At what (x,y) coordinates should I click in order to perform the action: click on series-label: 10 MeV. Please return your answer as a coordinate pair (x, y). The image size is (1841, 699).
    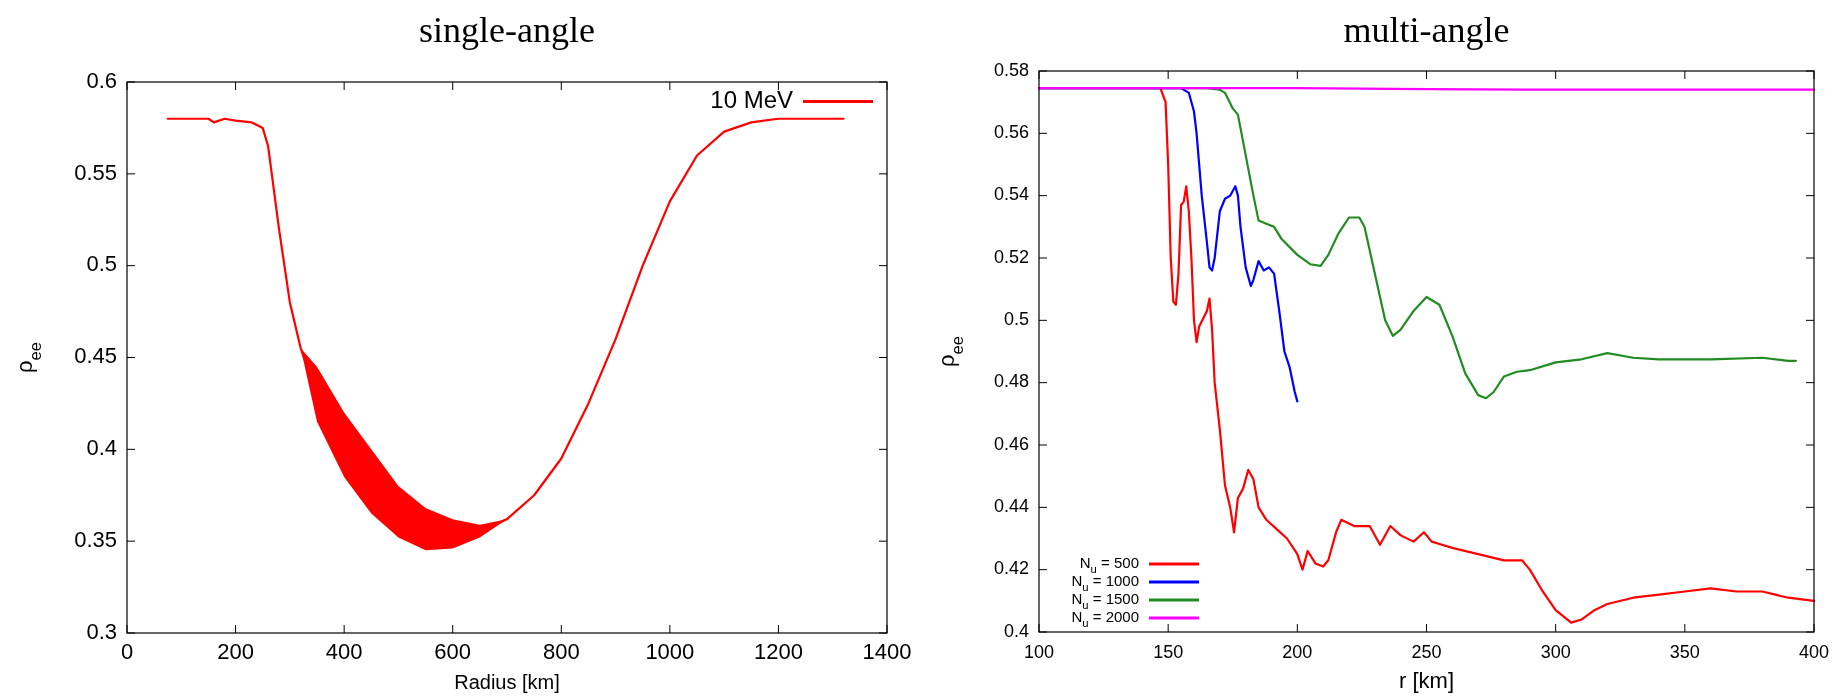
    Looking at the image, I should click on (751, 99).